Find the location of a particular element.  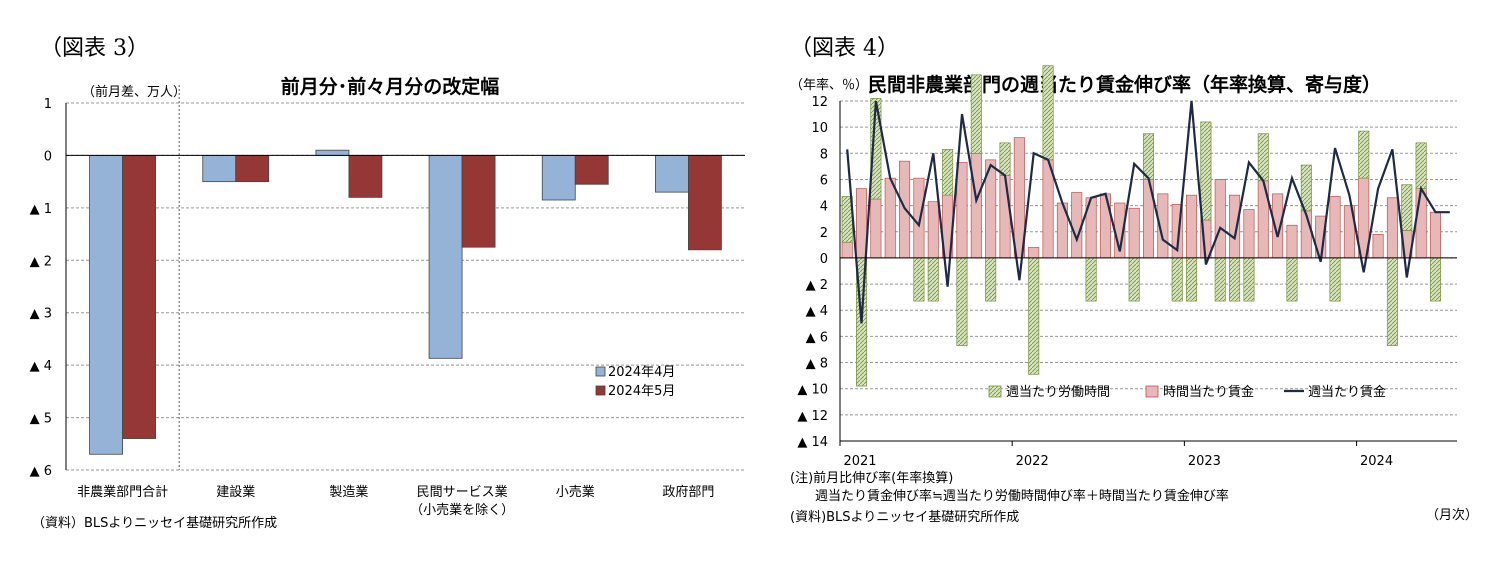

chart1-ytick-label: ▲ 2 is located at coordinates (41, 261).